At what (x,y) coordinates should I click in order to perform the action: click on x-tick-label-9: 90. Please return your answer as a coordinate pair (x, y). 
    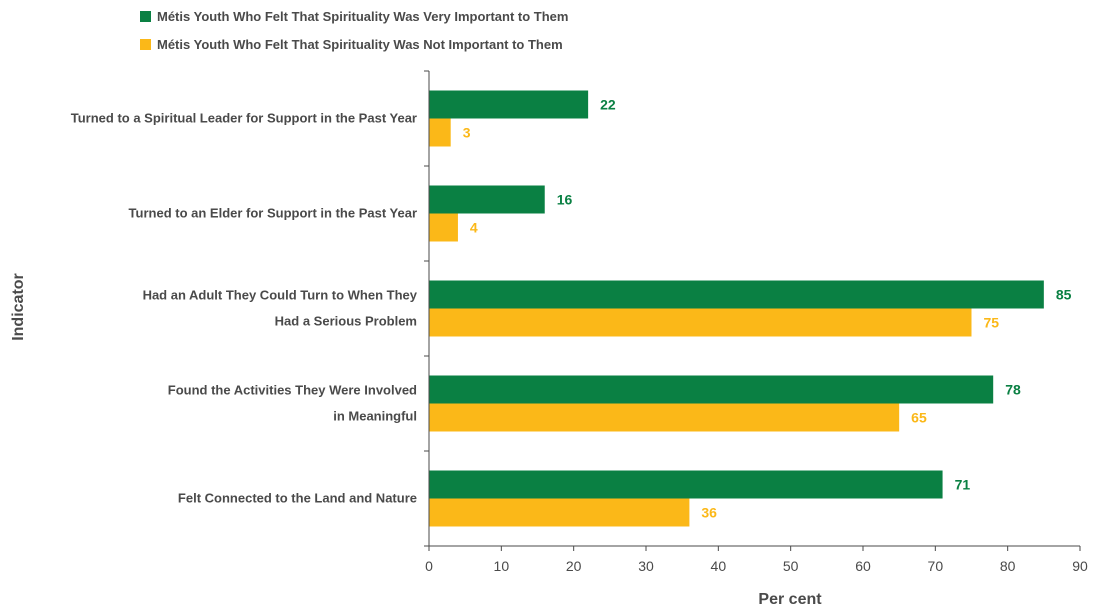
    Looking at the image, I should click on (1080, 566).